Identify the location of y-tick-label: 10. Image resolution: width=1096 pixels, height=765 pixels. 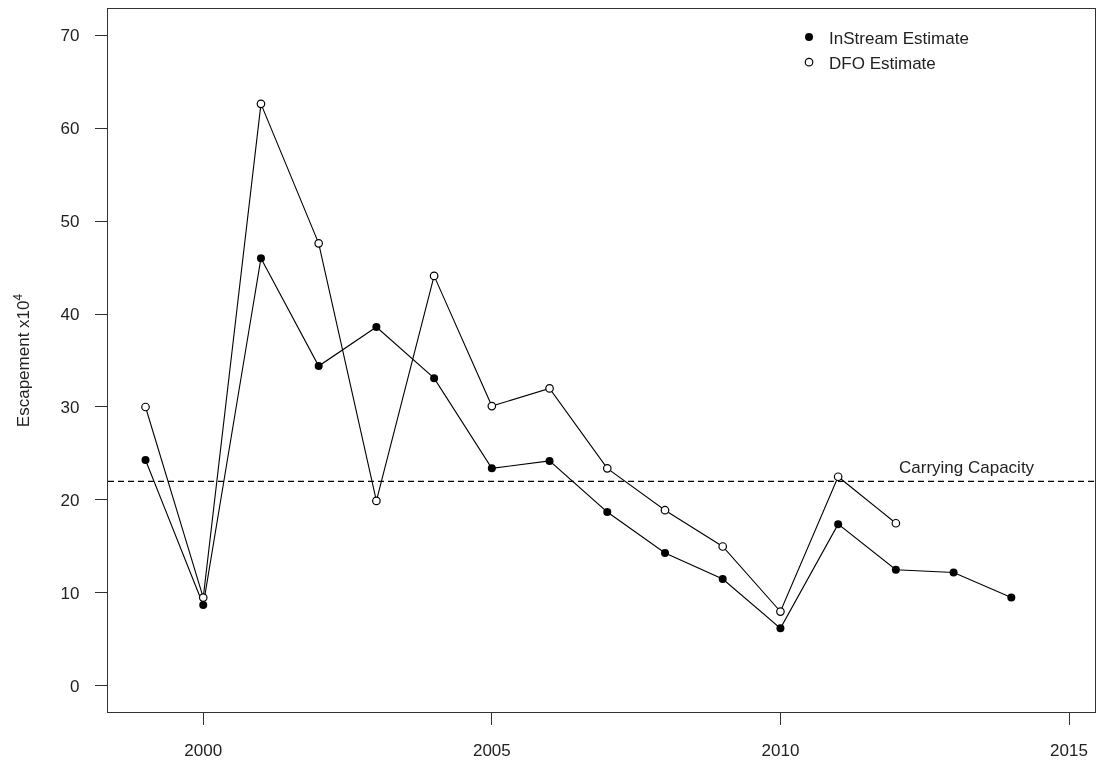
(70, 593).